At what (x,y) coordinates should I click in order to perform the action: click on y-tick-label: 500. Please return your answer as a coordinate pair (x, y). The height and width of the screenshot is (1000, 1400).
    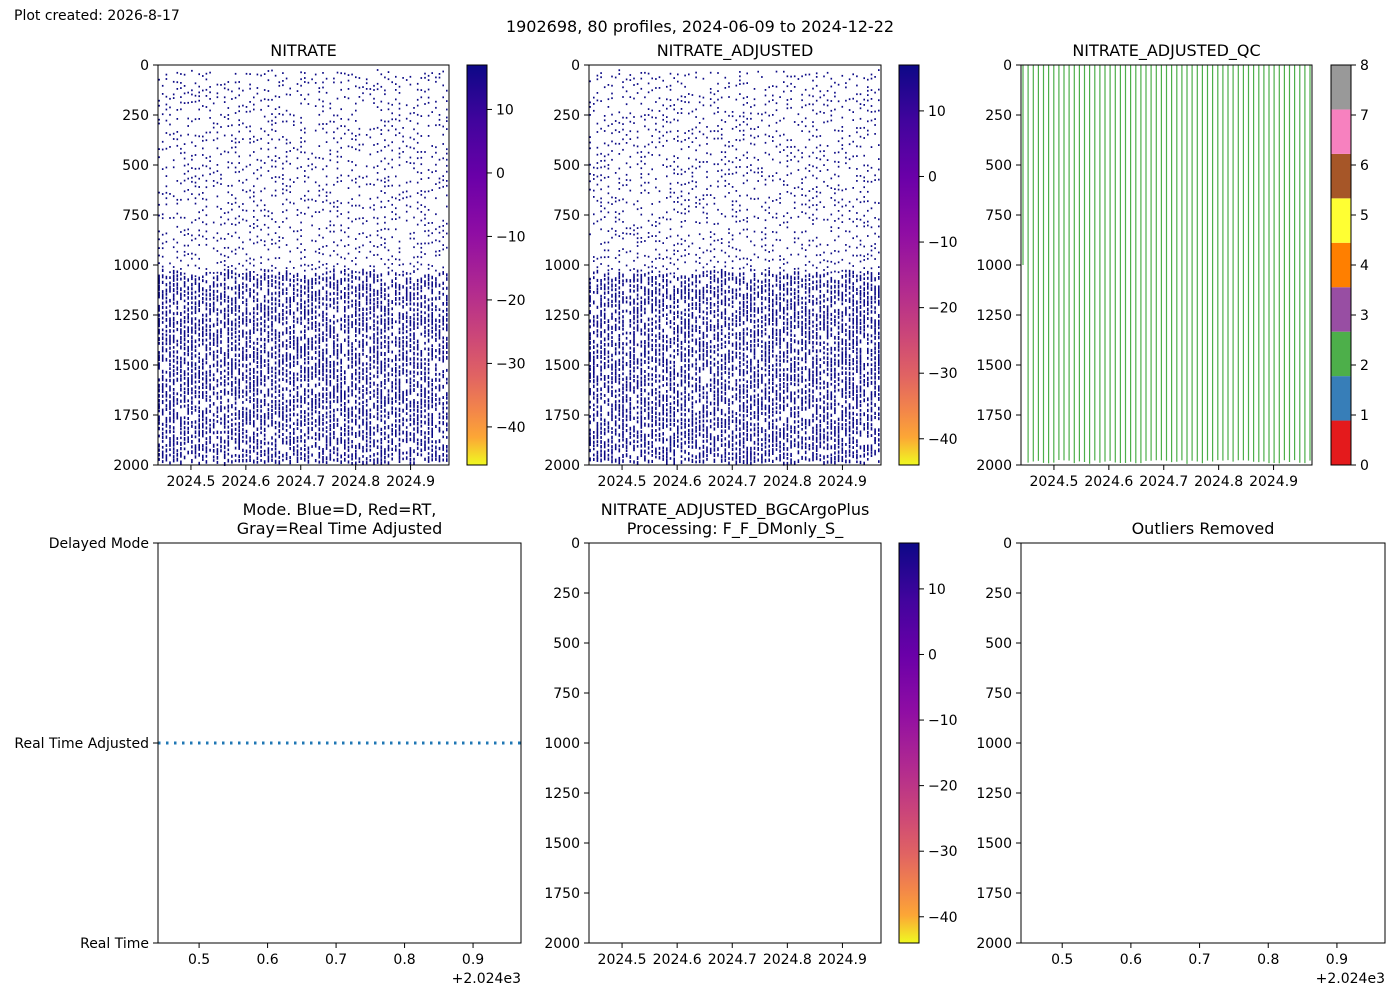
    Looking at the image, I should click on (566, 166).